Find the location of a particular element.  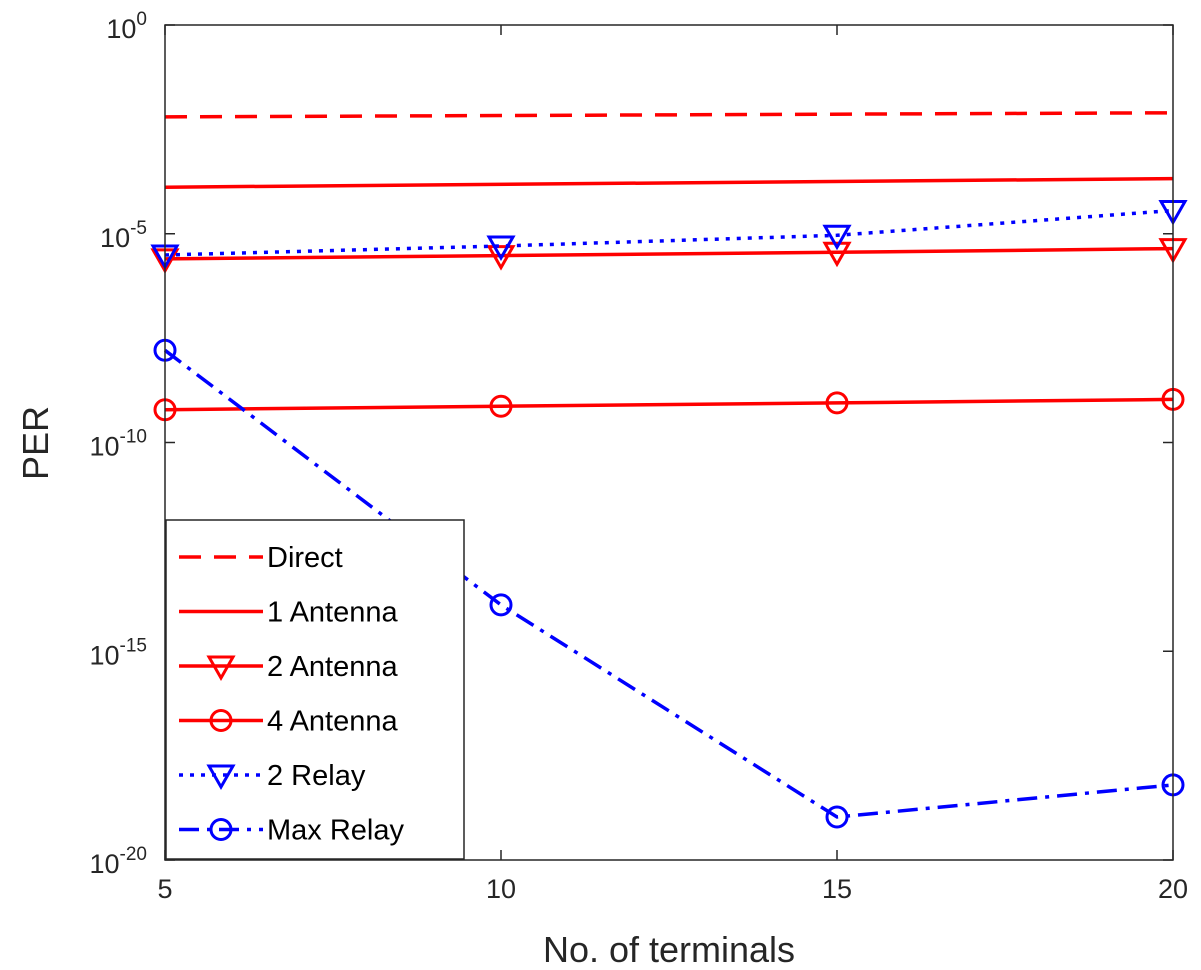

legend-item-2-relay: 2 Relay is located at coordinates (272, 776).